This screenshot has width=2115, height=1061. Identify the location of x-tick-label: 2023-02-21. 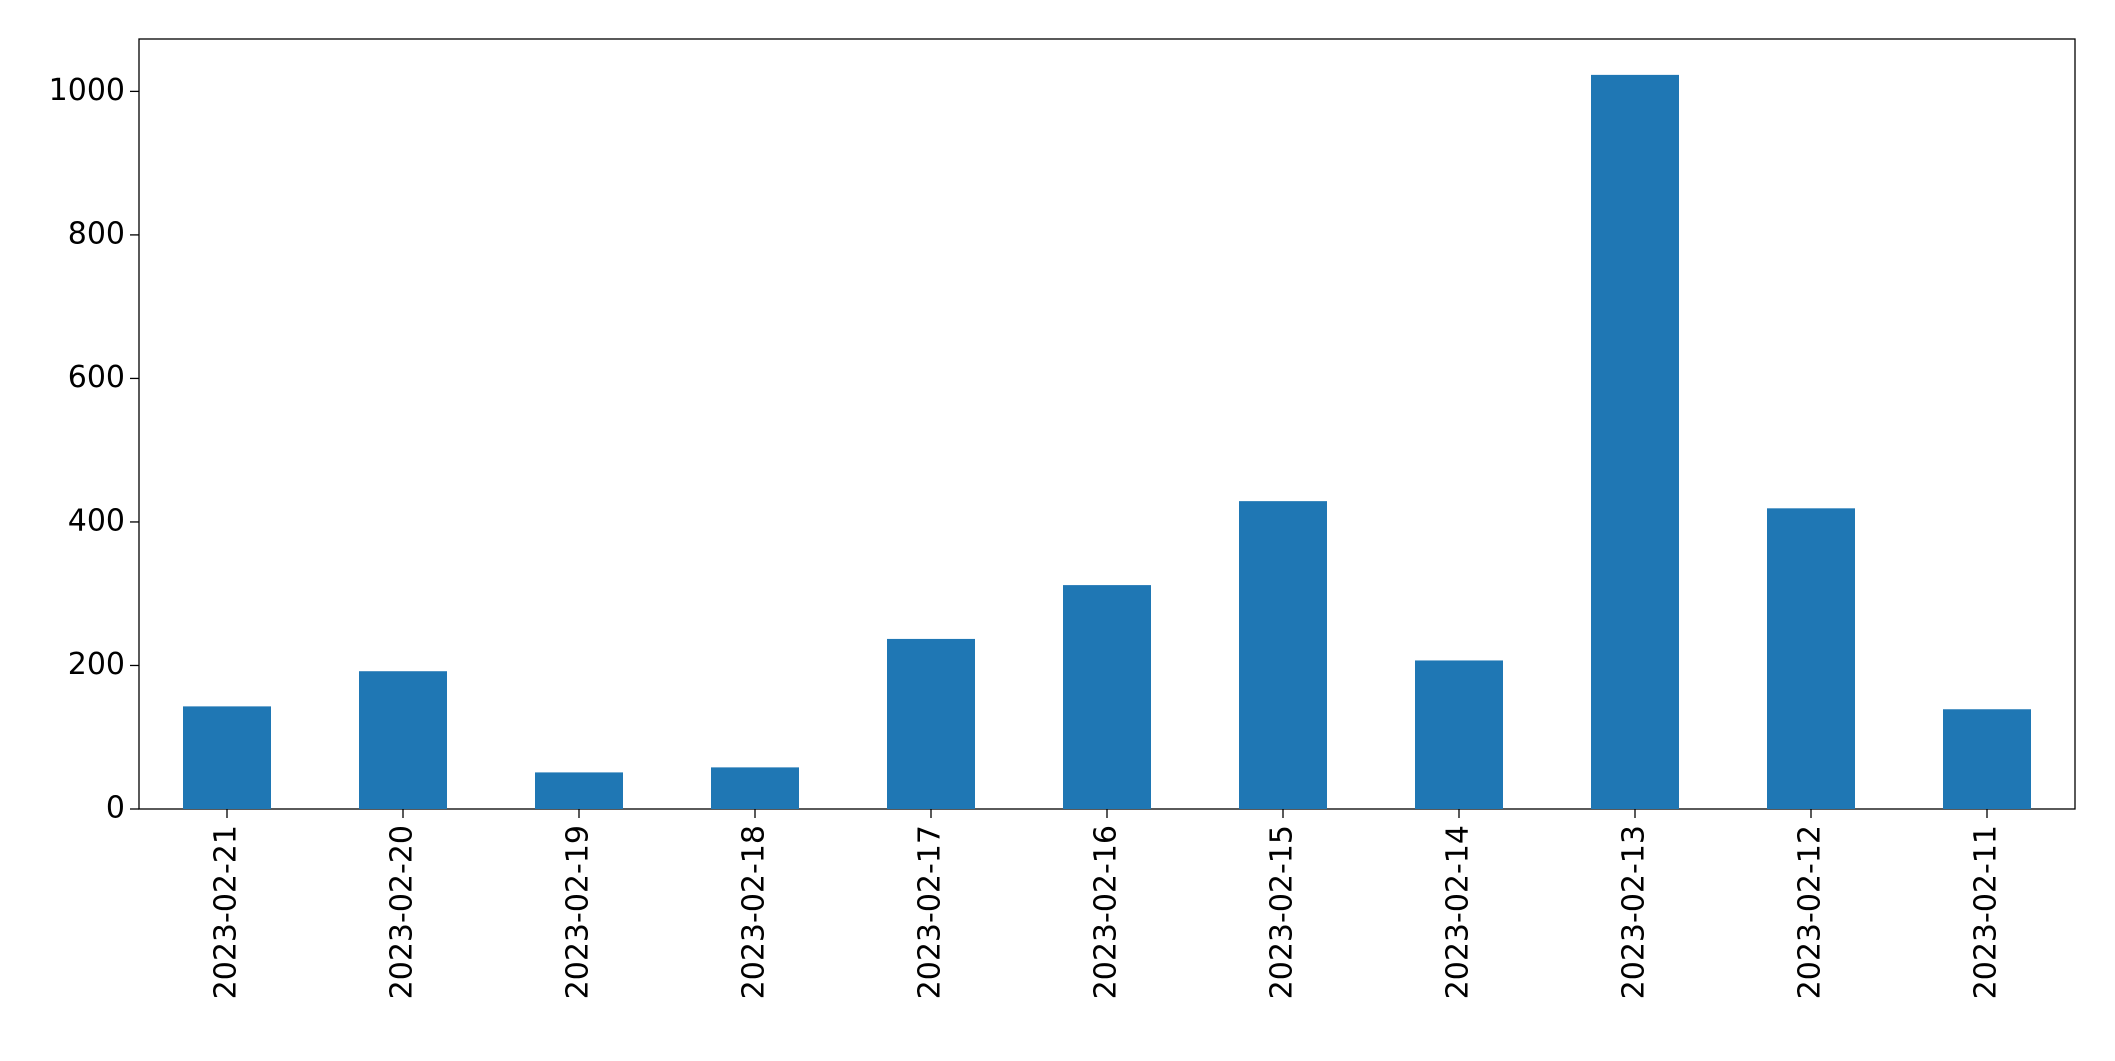
(226, 912).